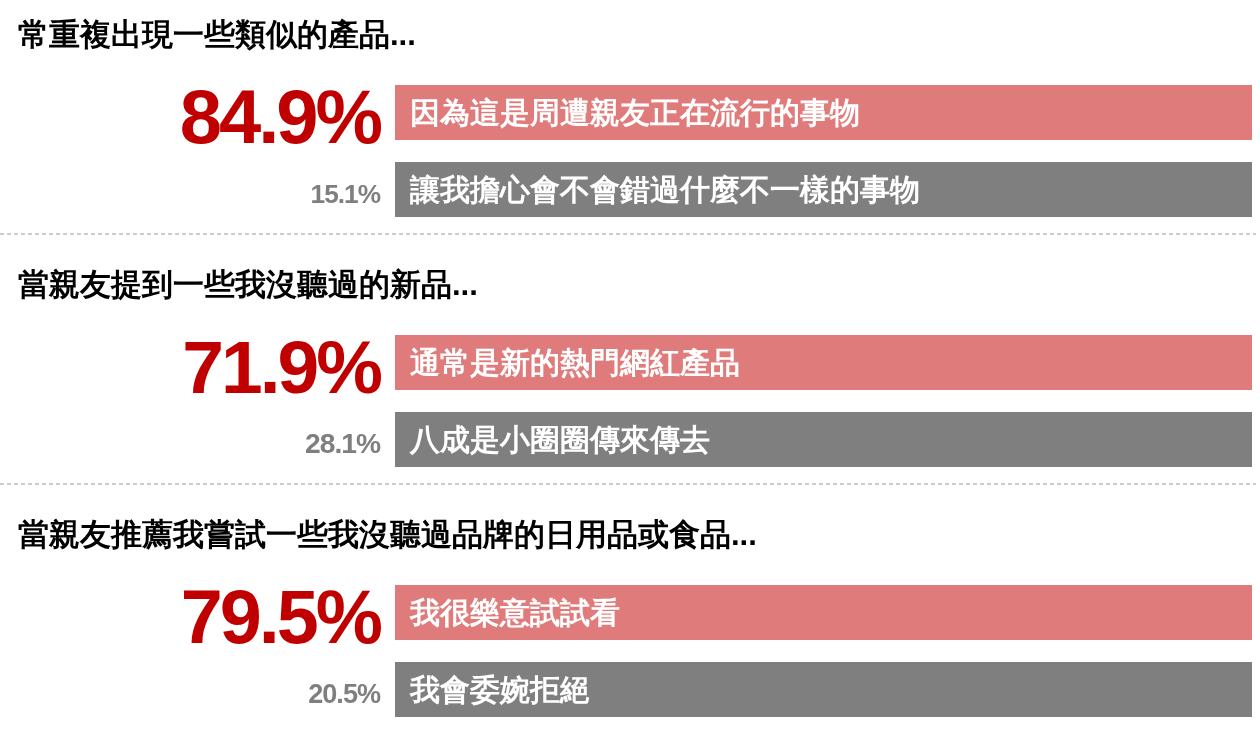 Image resolution: width=1260 pixels, height=732 pixels. Describe the element at coordinates (280, 116) in the screenshot. I see `data-label: 84.9%` at that location.